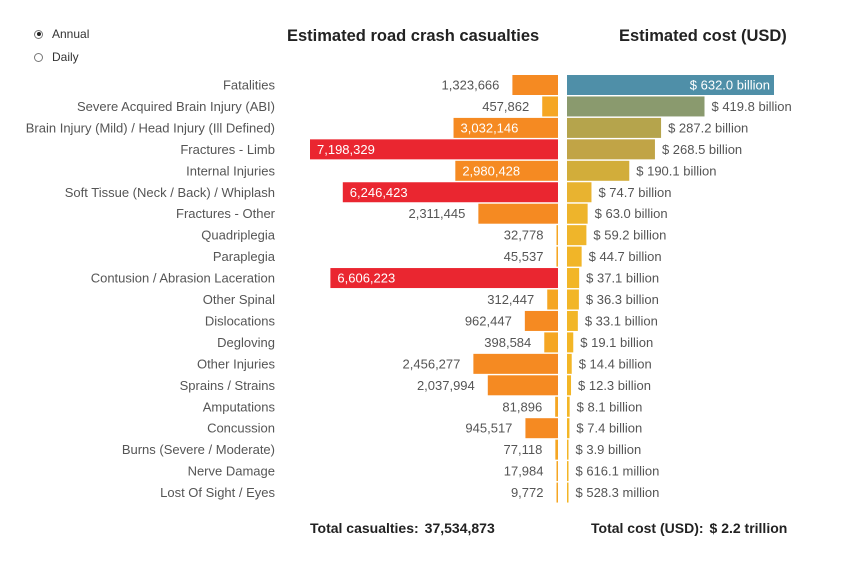 The image size is (856, 578). Describe the element at coordinates (436, 213) in the screenshot. I see `casualty-value-label: 2,311,445` at that location.